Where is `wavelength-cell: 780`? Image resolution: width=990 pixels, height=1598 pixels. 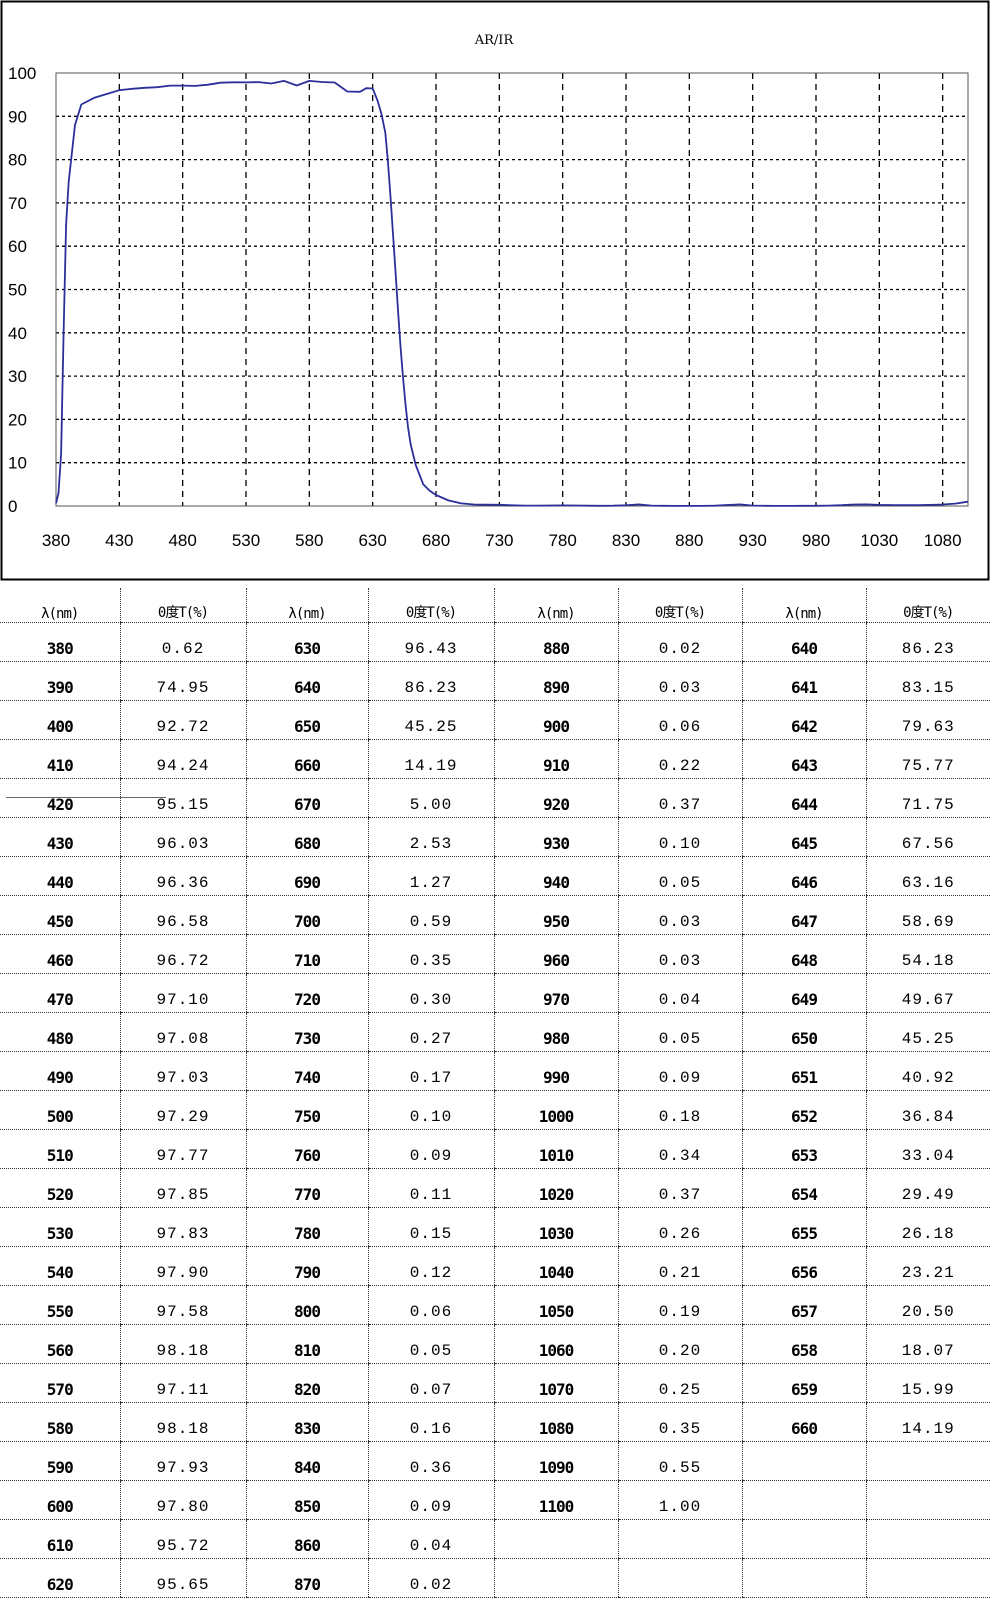 wavelength-cell: 780 is located at coordinates (306, 1227).